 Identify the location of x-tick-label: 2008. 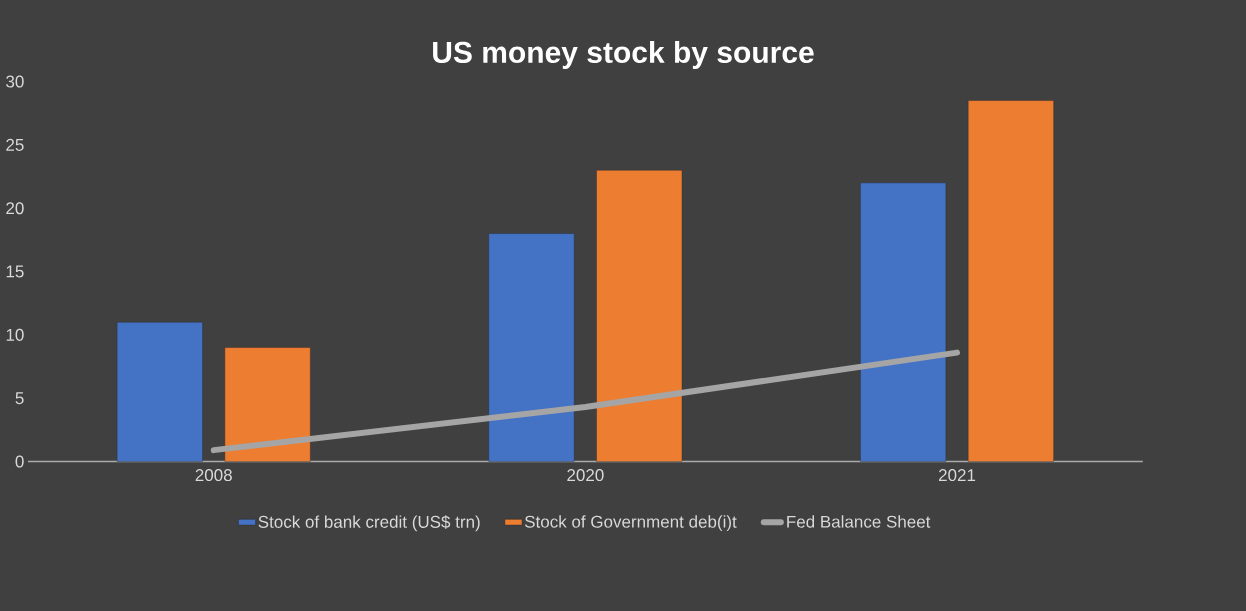
(213, 475).